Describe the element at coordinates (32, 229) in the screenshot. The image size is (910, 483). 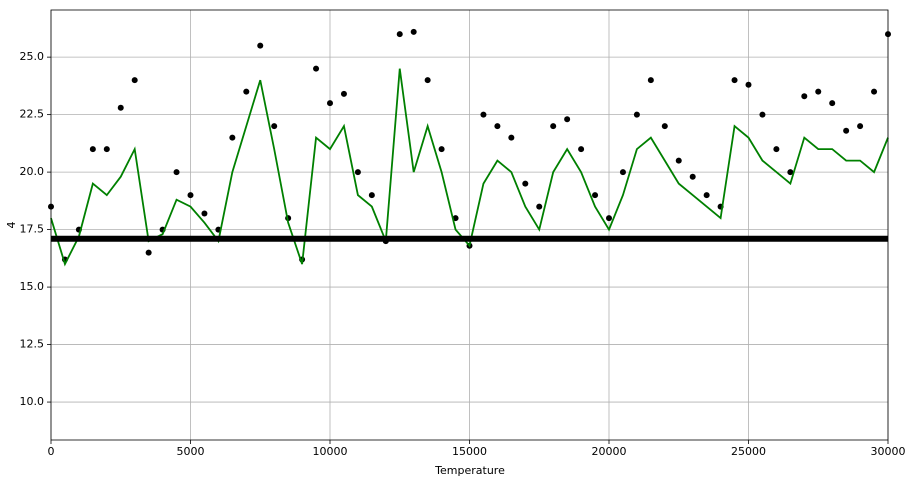
I see `y-tick-label: 17.5` at that location.